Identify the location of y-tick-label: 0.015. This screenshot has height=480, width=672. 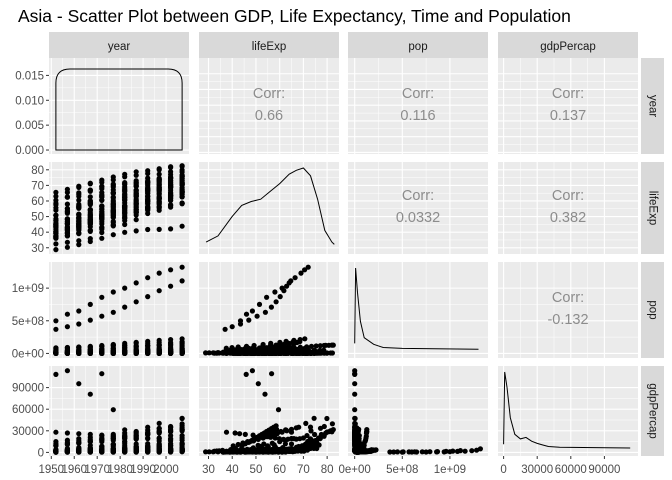
(29, 76).